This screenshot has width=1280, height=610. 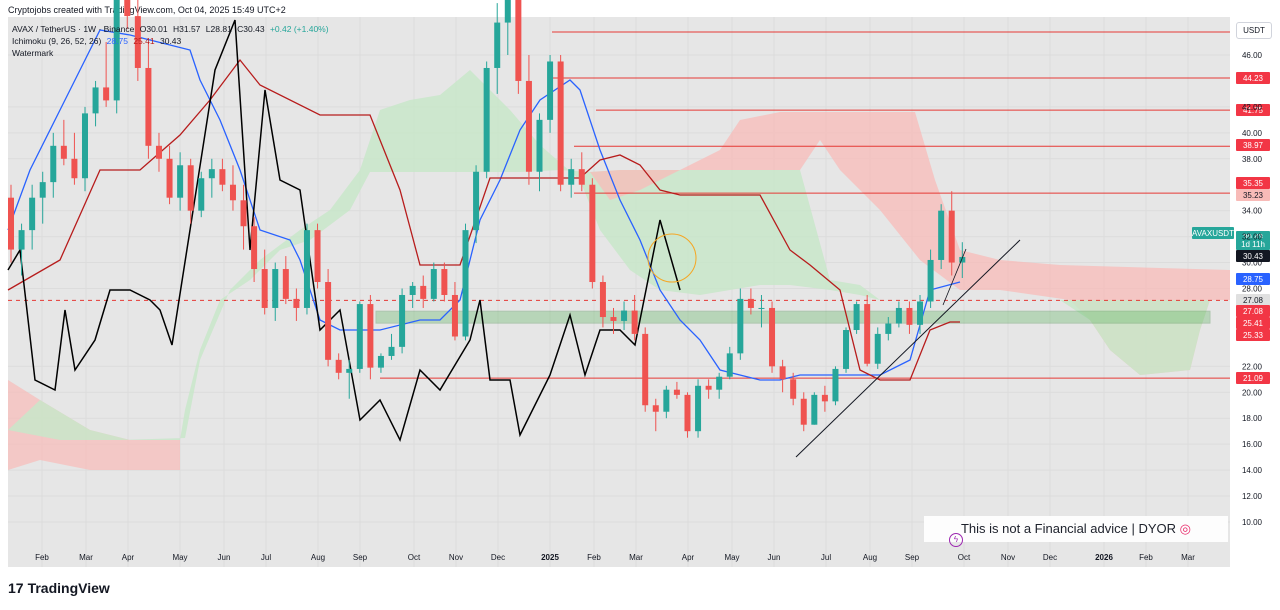 I want to click on price-label-text: 38.97, so click(x=1253, y=145).